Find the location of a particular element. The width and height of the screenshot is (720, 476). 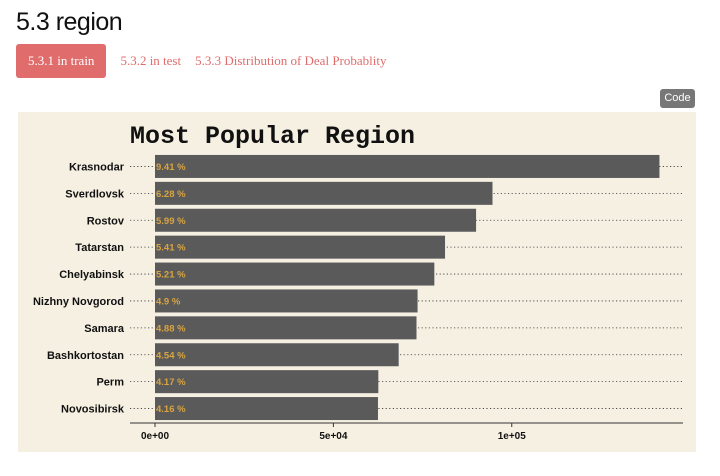

bar-novosibirsk is located at coordinates (266, 409).